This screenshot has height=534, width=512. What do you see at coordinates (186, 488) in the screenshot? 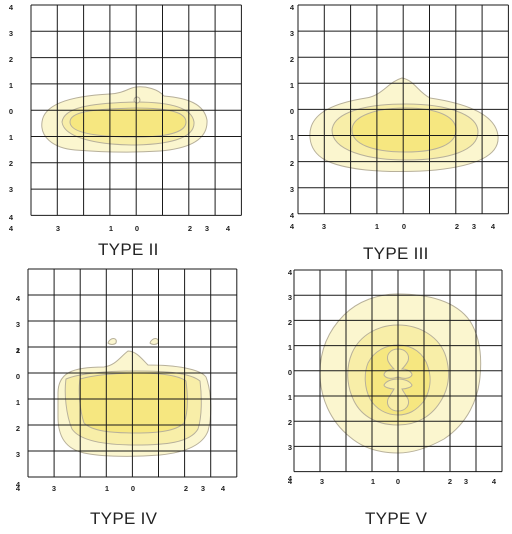
I see `type-iv-x-label-5: 2` at bounding box center [186, 488].